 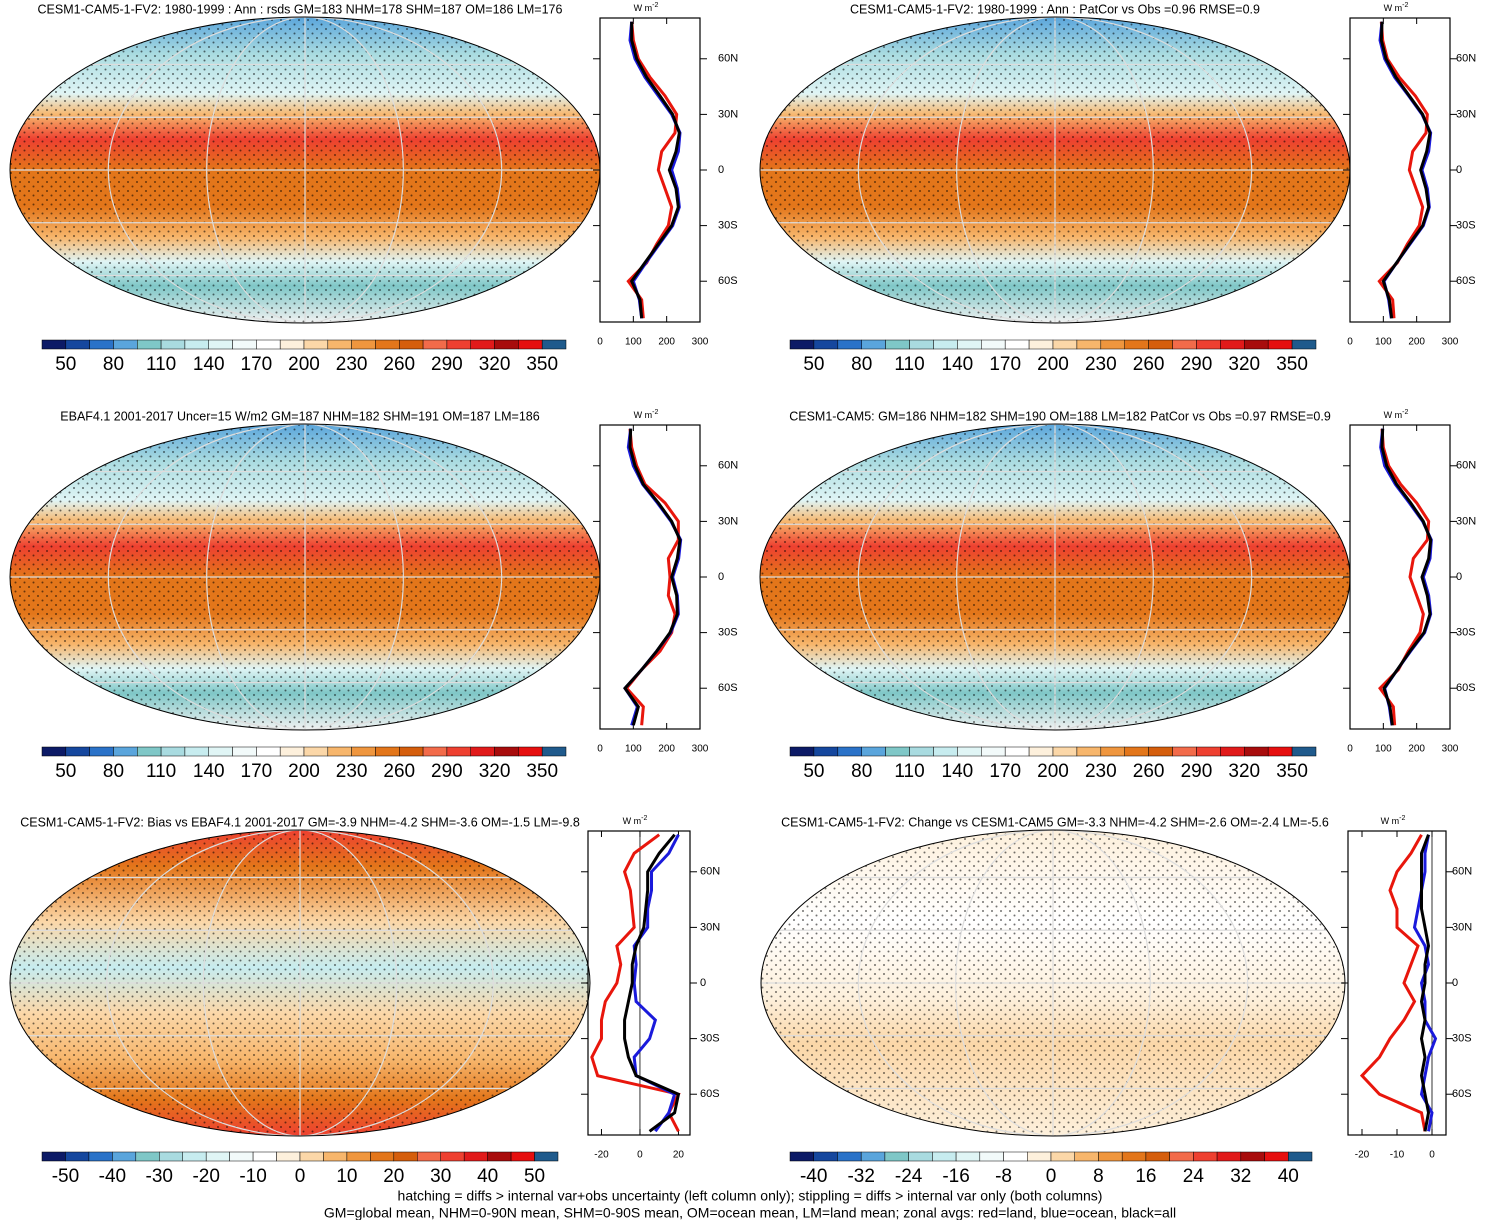 I want to click on colorbar-label: -32, so click(x=860, y=1176).